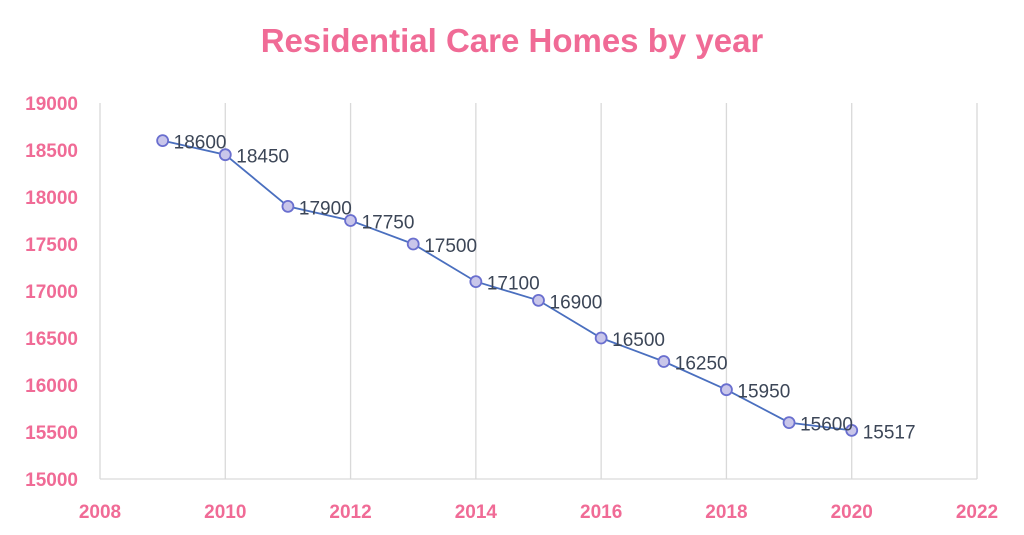  I want to click on data-label: 15517, so click(889, 432).